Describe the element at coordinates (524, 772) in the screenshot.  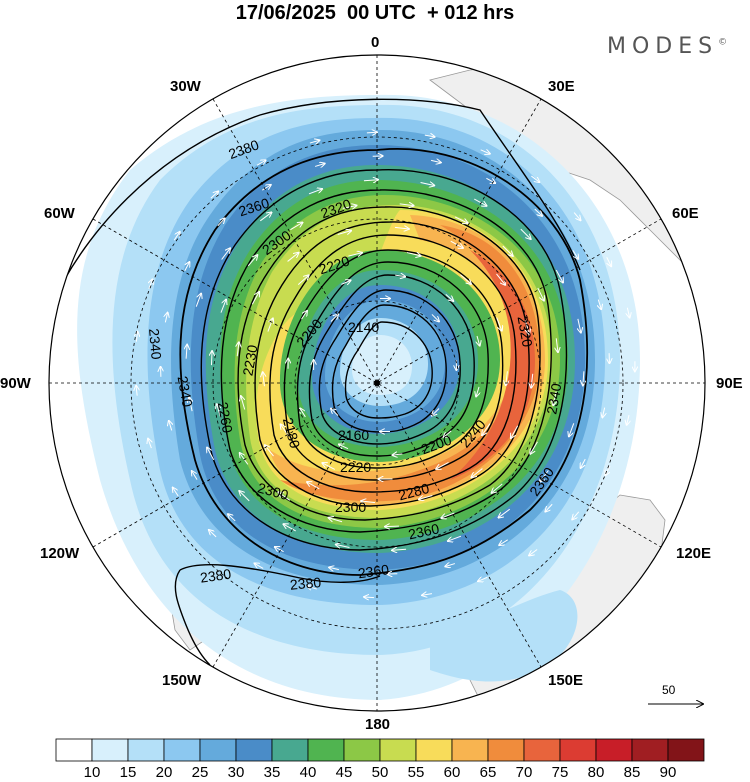
I see `colorbar-tick-label: 70` at that location.